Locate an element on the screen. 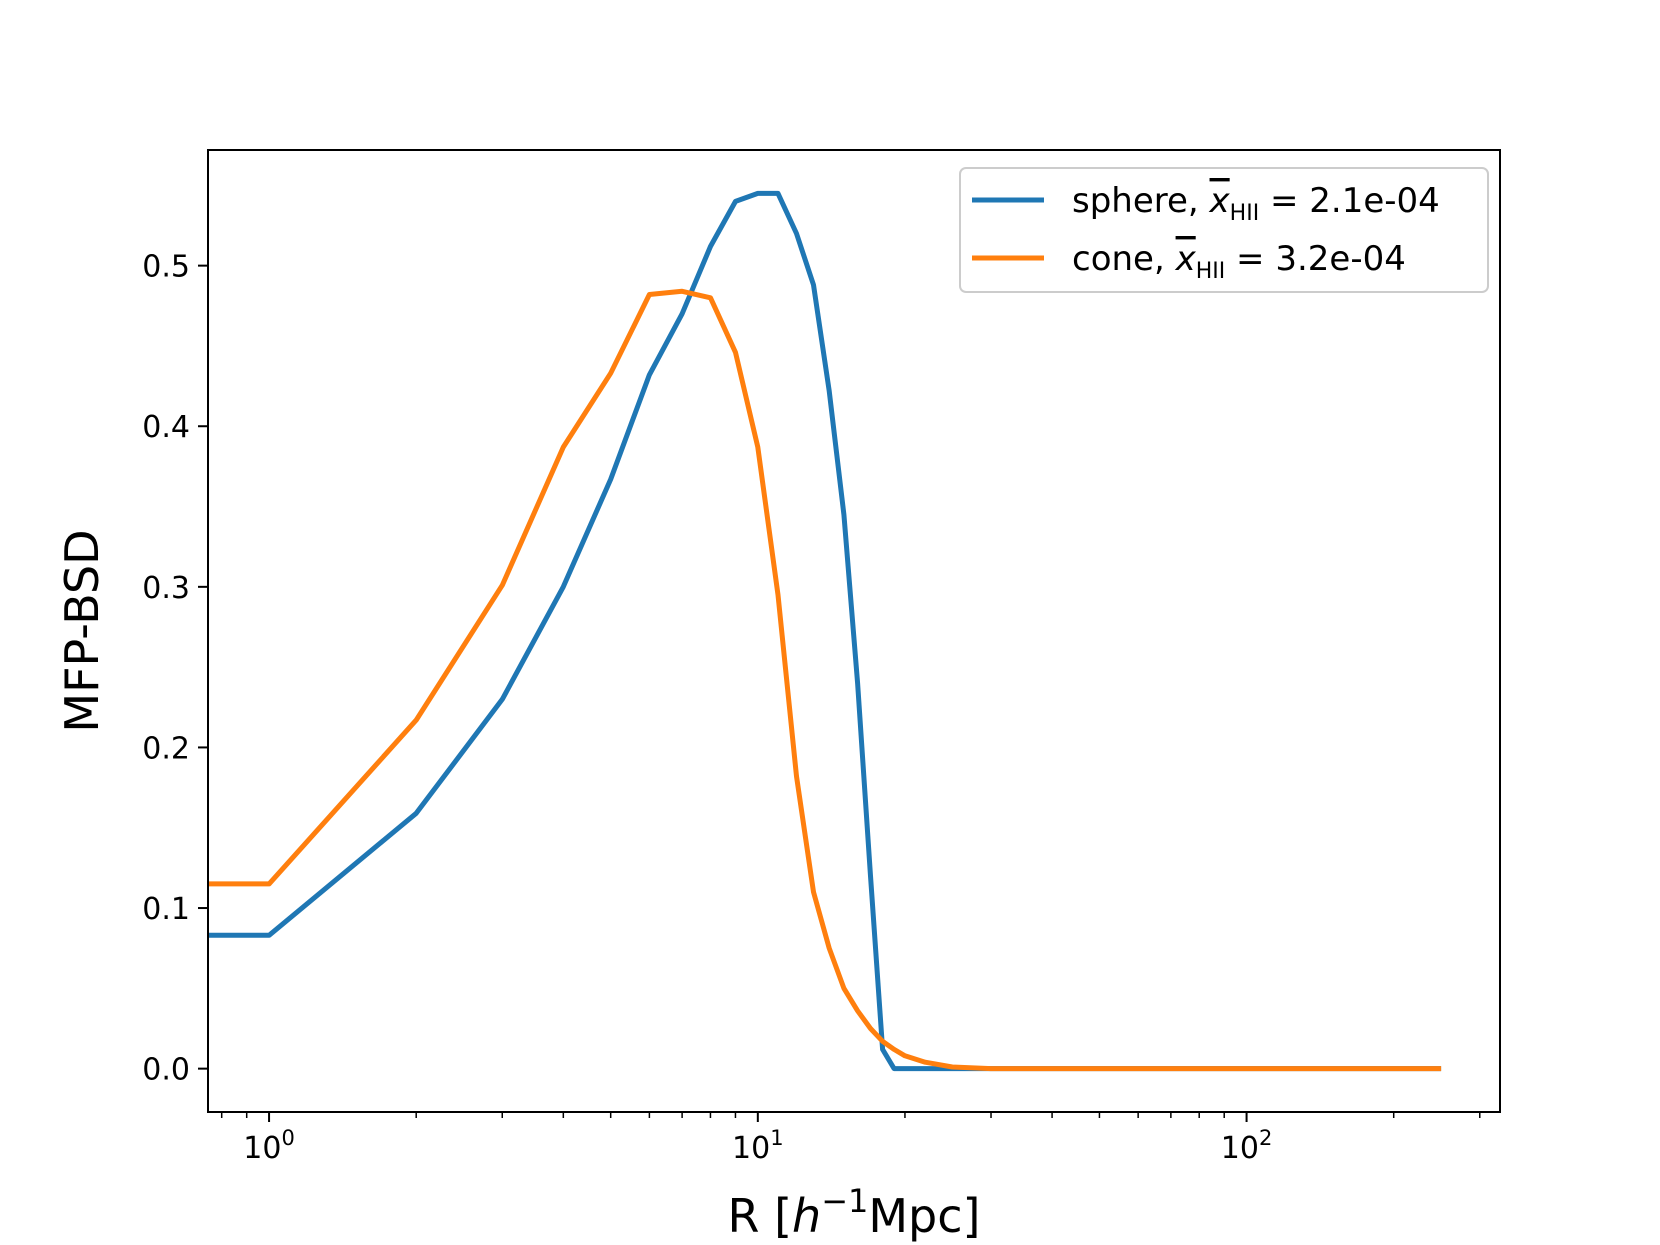  legend-label-sphere: sphere, xHII = 2.1e-04 is located at coordinates (1256, 203).